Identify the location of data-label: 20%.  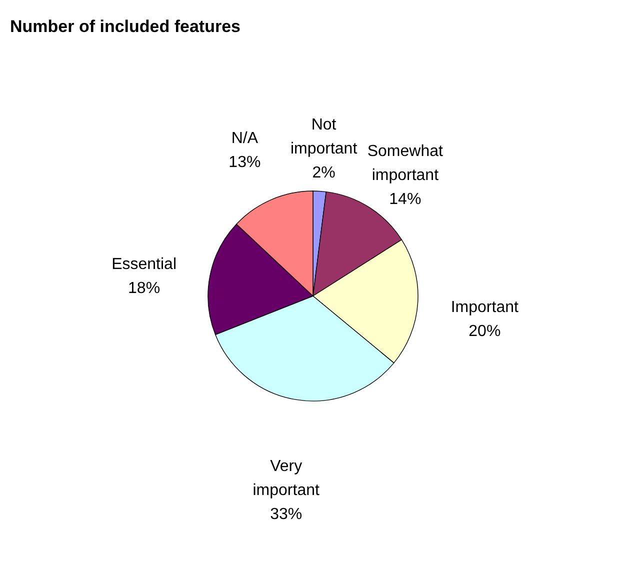
(484, 331).